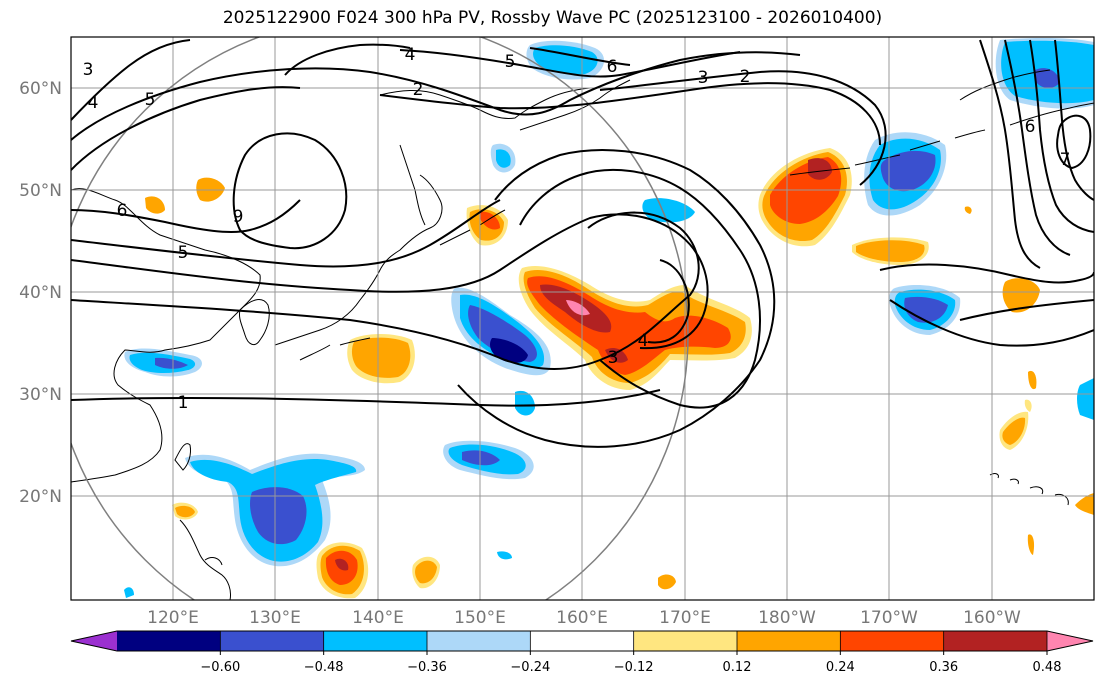  What do you see at coordinates (530, 667) in the screenshot?
I see `colorbar-tick-label: −0.24` at bounding box center [530, 667].